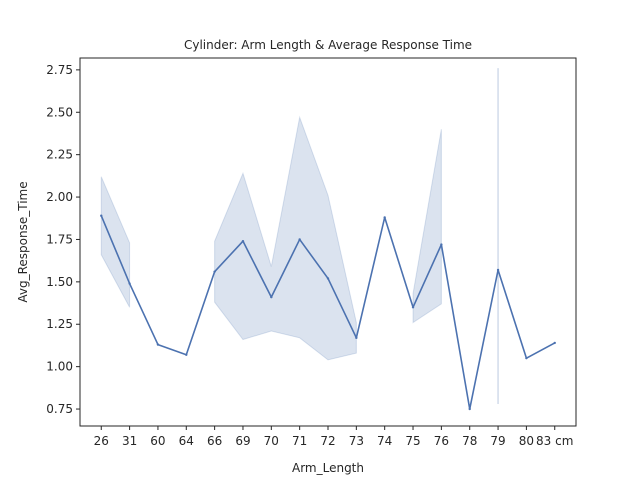  I want to click on x-tick-label: 60, so click(157, 441).